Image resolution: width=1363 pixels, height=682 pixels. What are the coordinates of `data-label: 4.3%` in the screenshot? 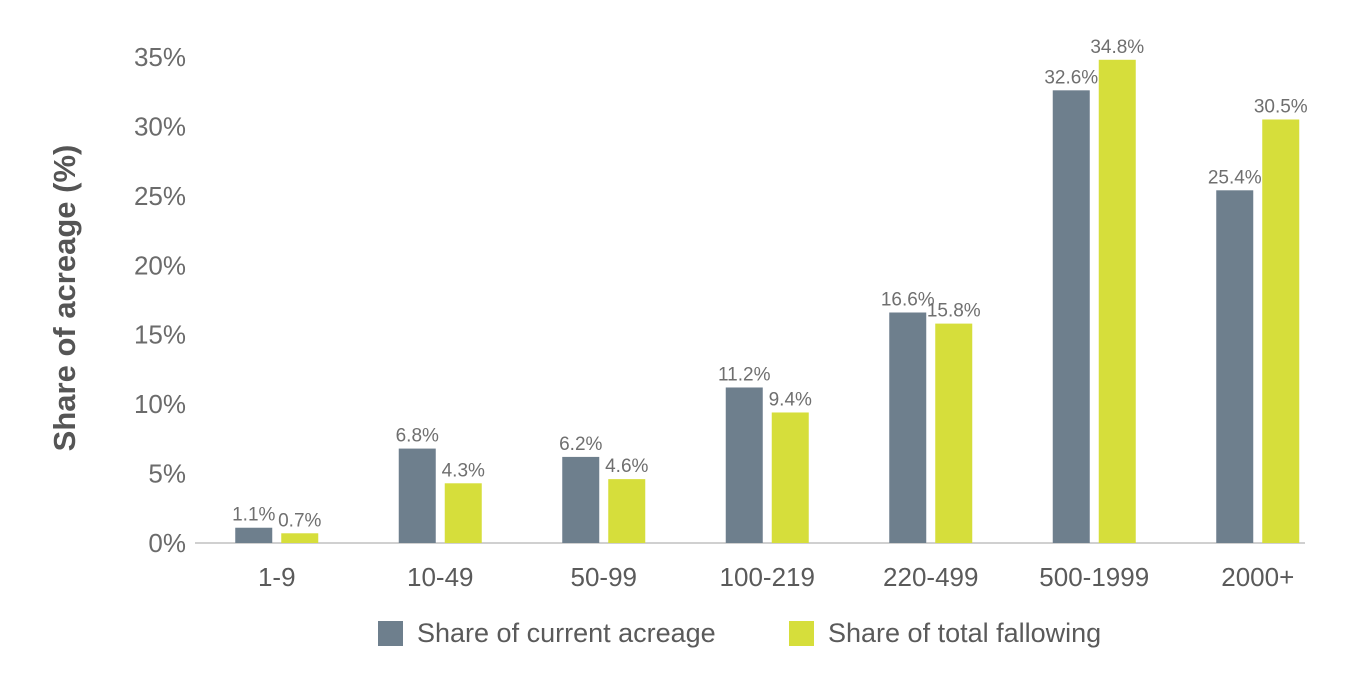 It's located at (463, 470).